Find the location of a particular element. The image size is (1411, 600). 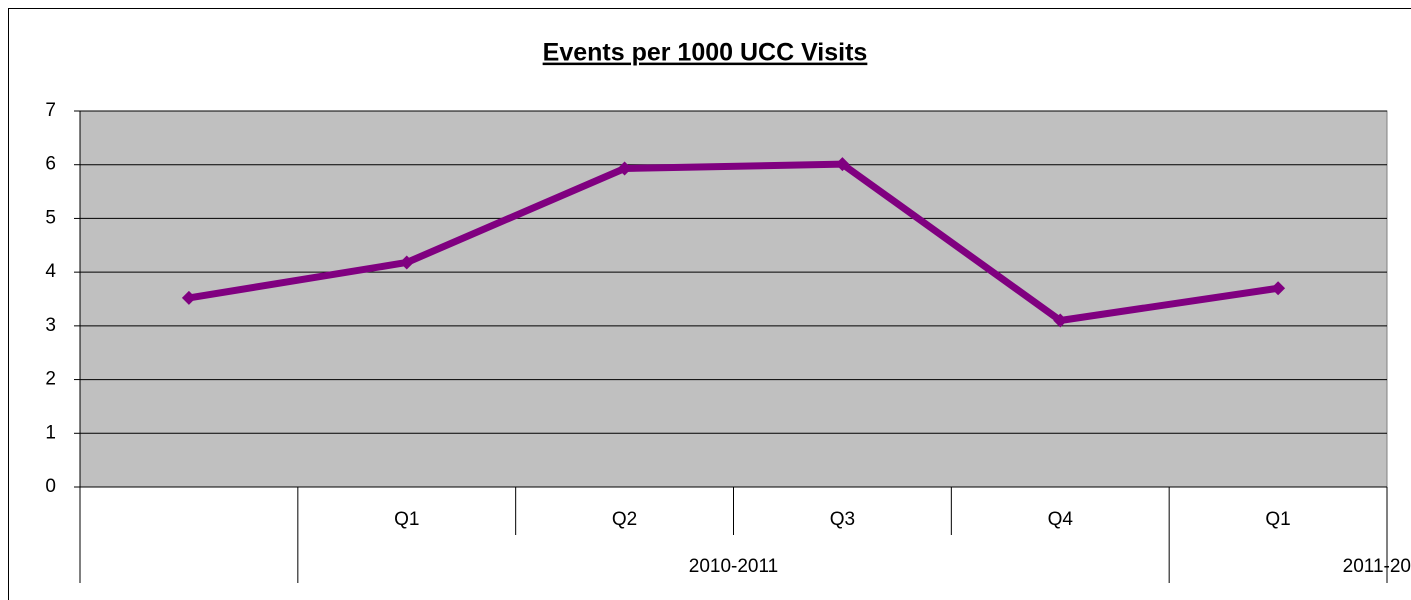

y-tick-label: 0 is located at coordinates (50, 486).